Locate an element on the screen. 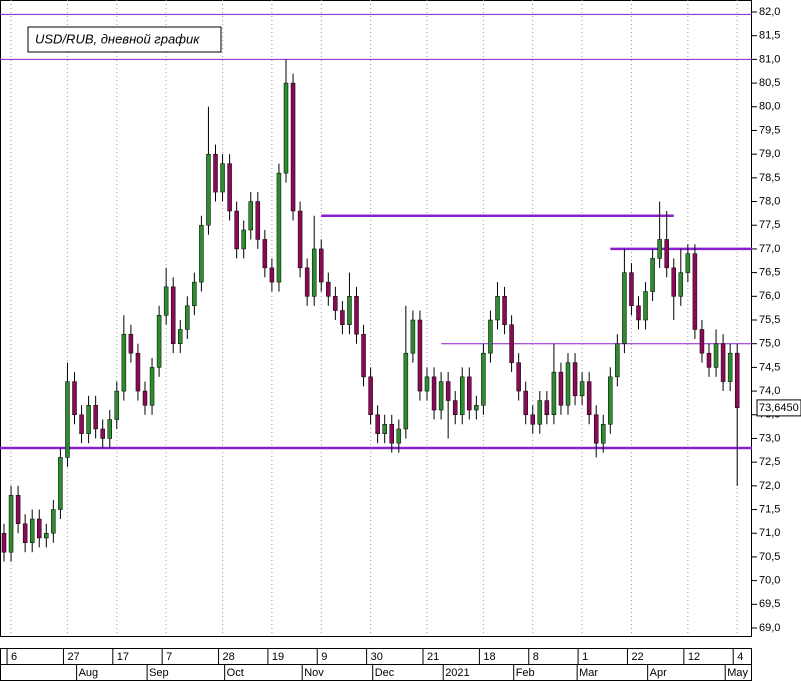 This screenshot has width=801, height=681. y-tick-label: 73,0 is located at coordinates (769, 438).